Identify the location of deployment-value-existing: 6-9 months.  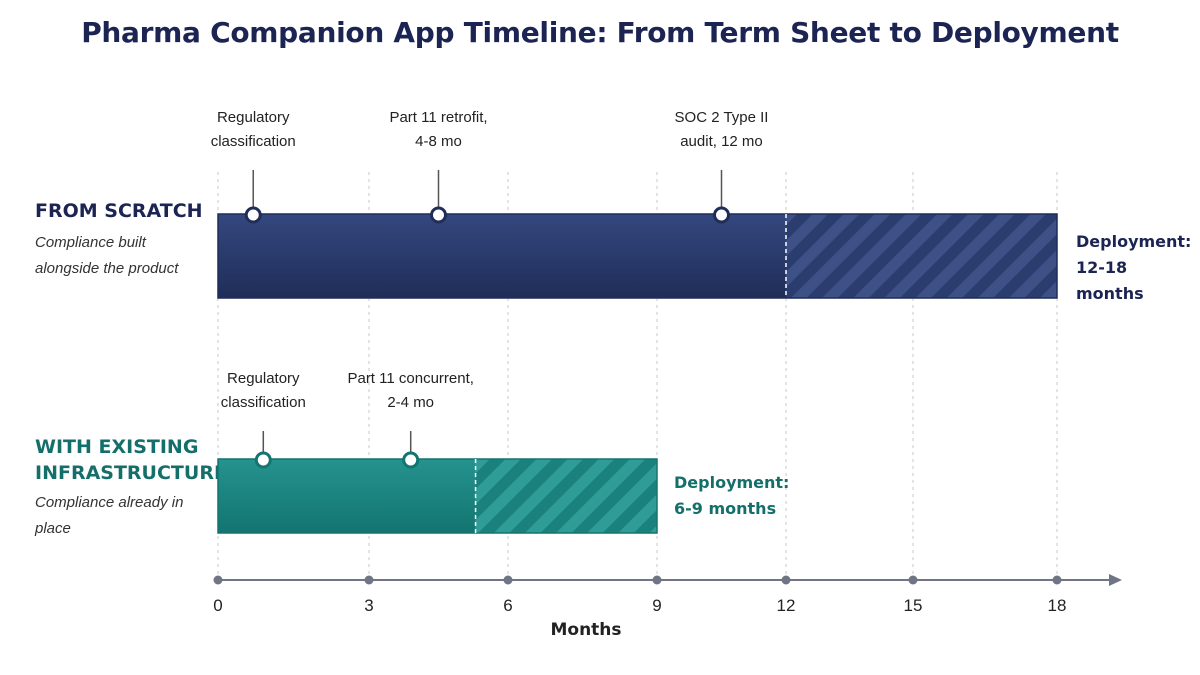
(725, 508).